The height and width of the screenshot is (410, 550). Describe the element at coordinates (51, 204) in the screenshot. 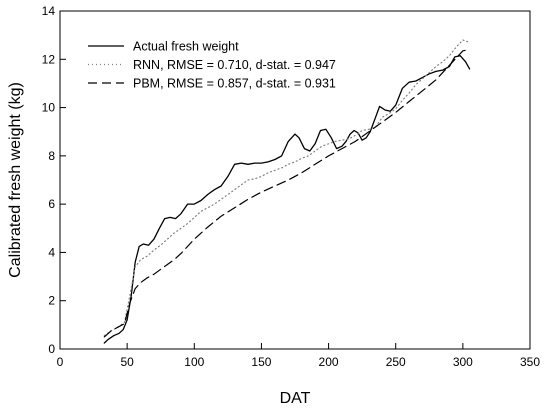

I see `y-tick-label: 6` at that location.